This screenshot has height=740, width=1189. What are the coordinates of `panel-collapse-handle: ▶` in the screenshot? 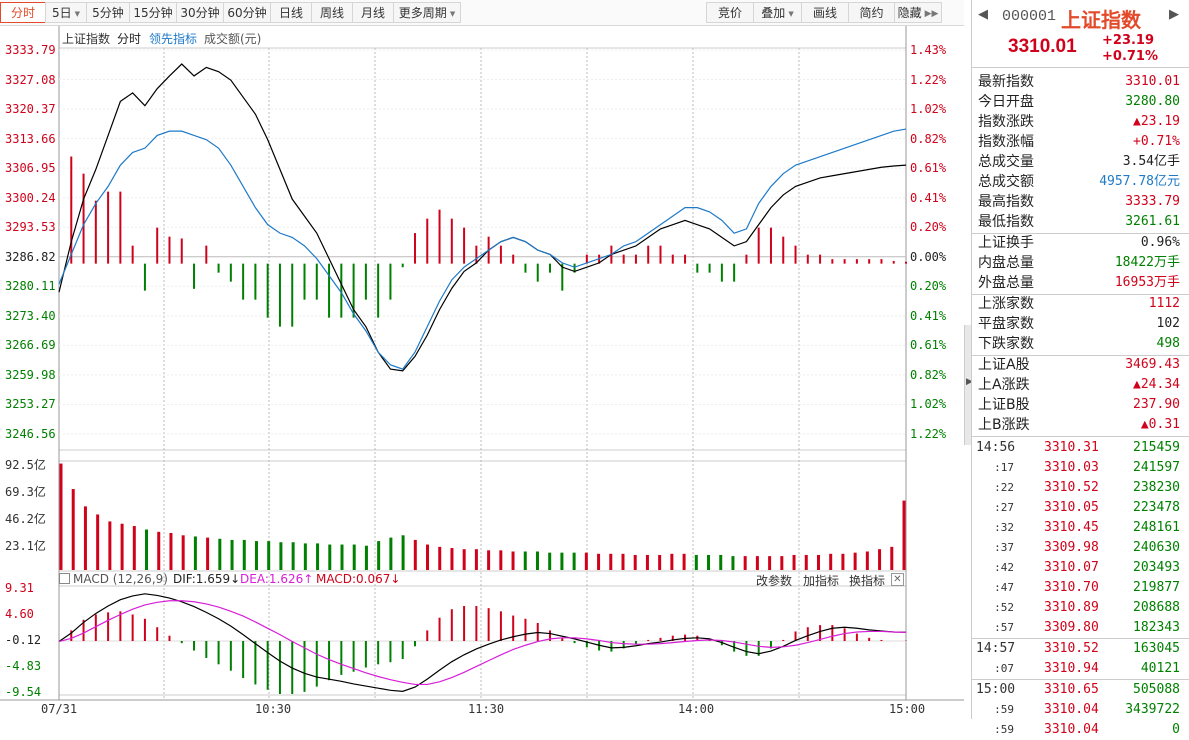 It's located at (968, 385).